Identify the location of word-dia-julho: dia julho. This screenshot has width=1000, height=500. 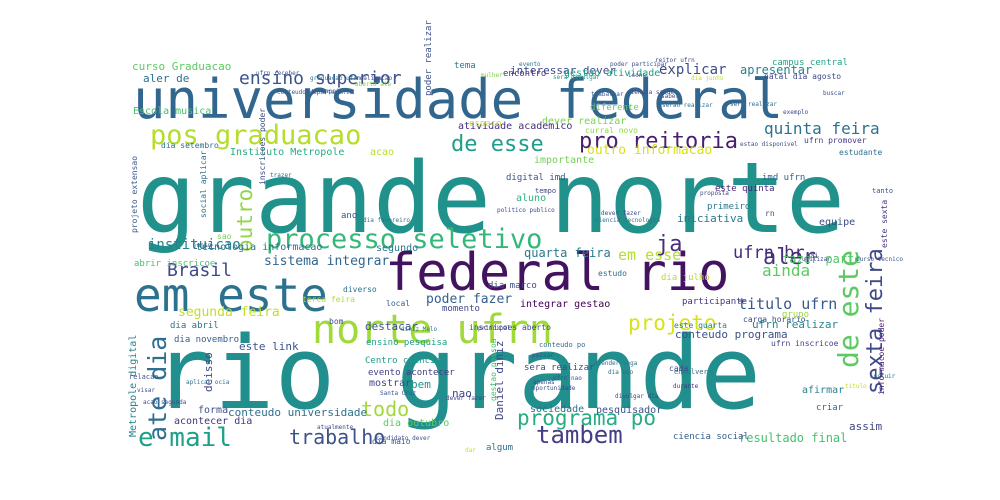
(685, 278).